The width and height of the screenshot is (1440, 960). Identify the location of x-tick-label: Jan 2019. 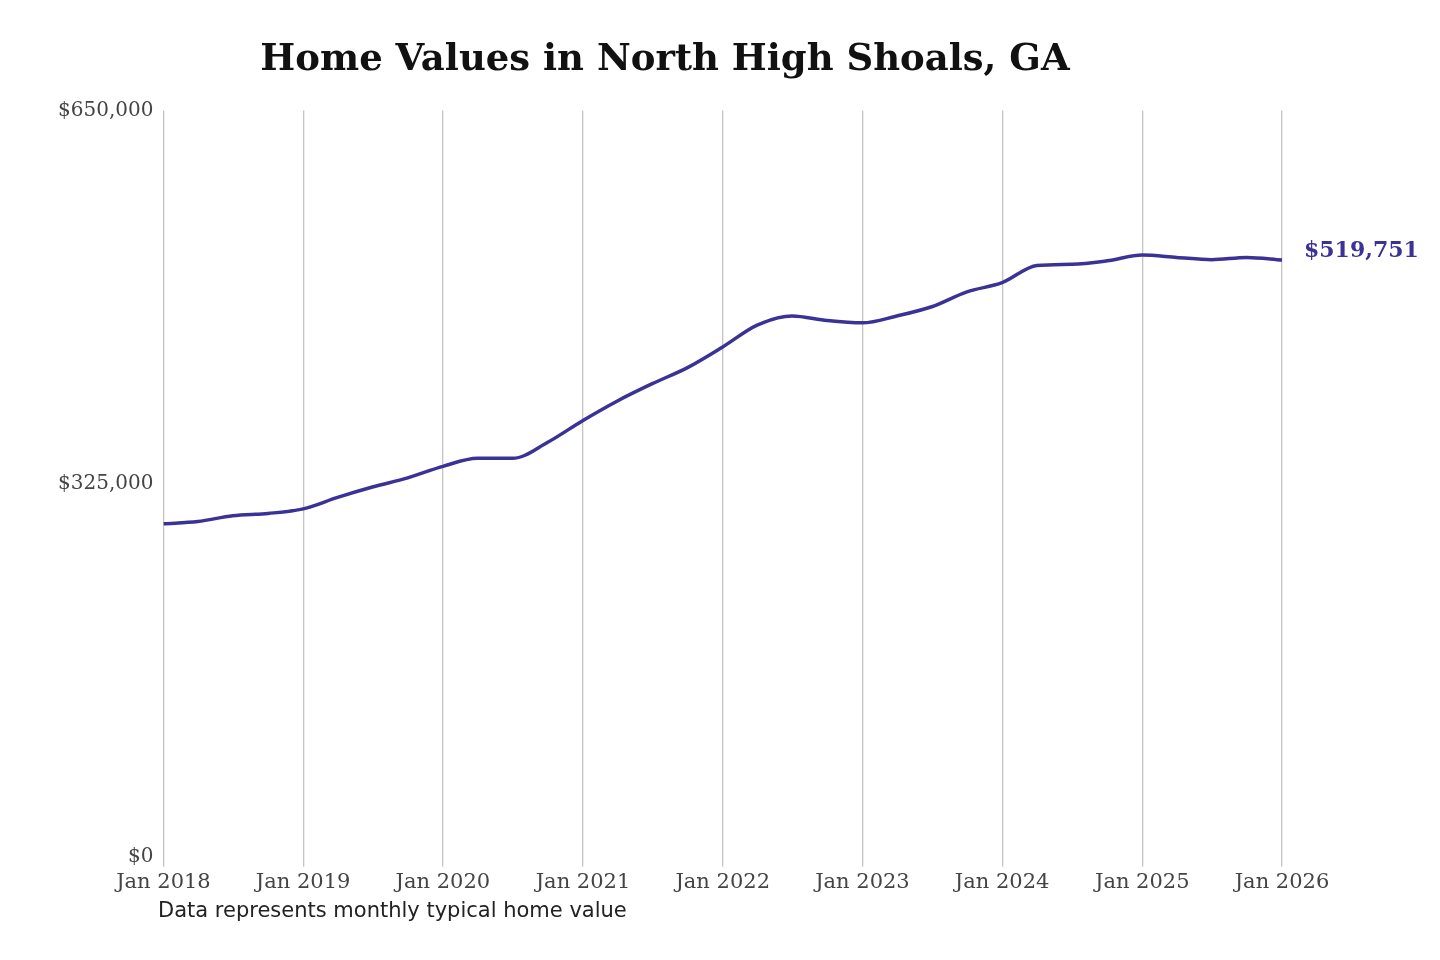
(302, 880).